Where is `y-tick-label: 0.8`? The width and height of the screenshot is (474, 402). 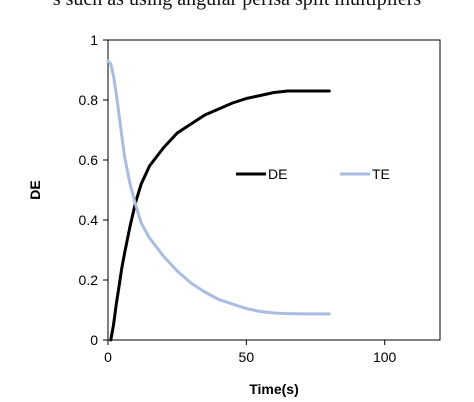
y-tick-label: 0.8 is located at coordinates (89, 100).